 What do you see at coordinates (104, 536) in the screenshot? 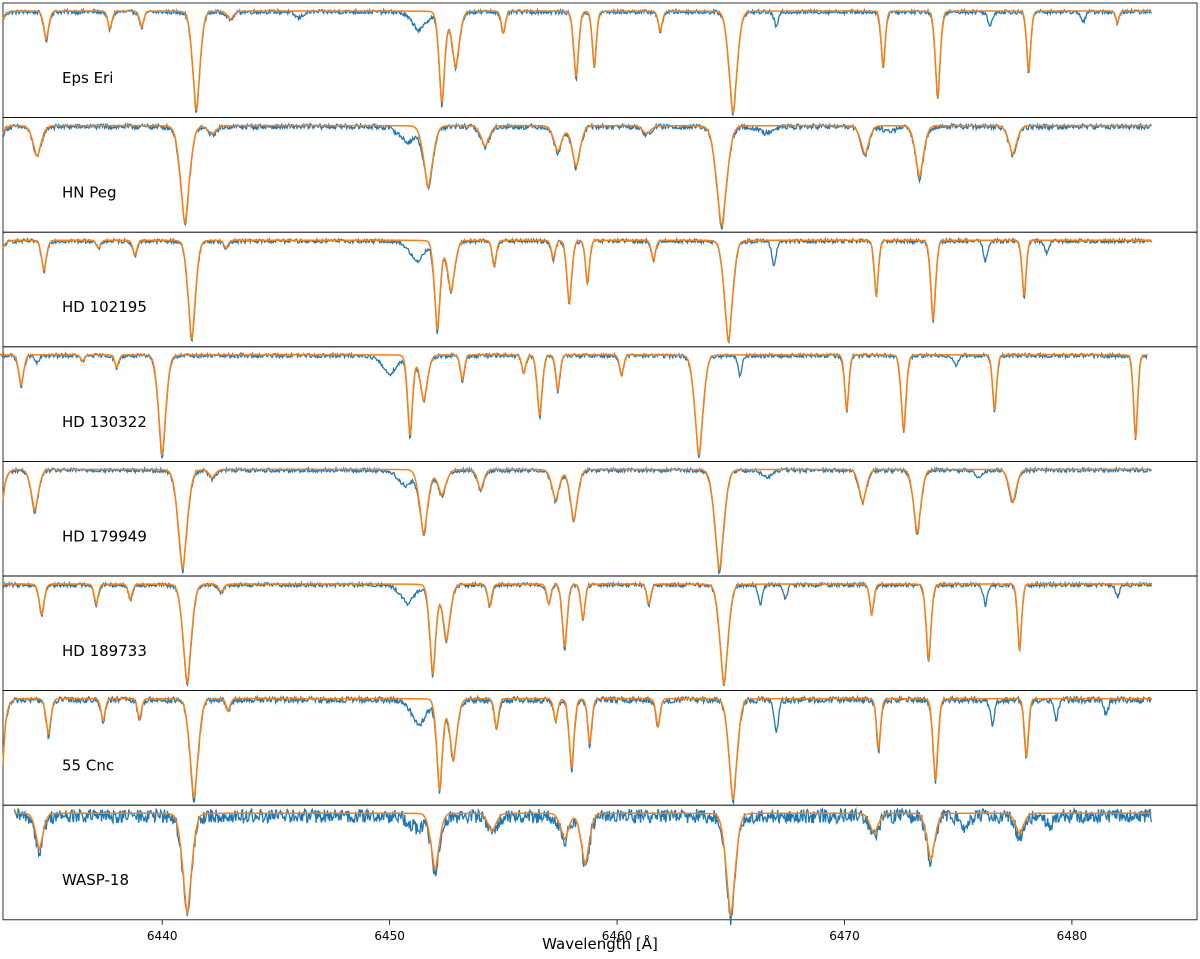
I see `panel-star-label: HD 179949` at bounding box center [104, 536].